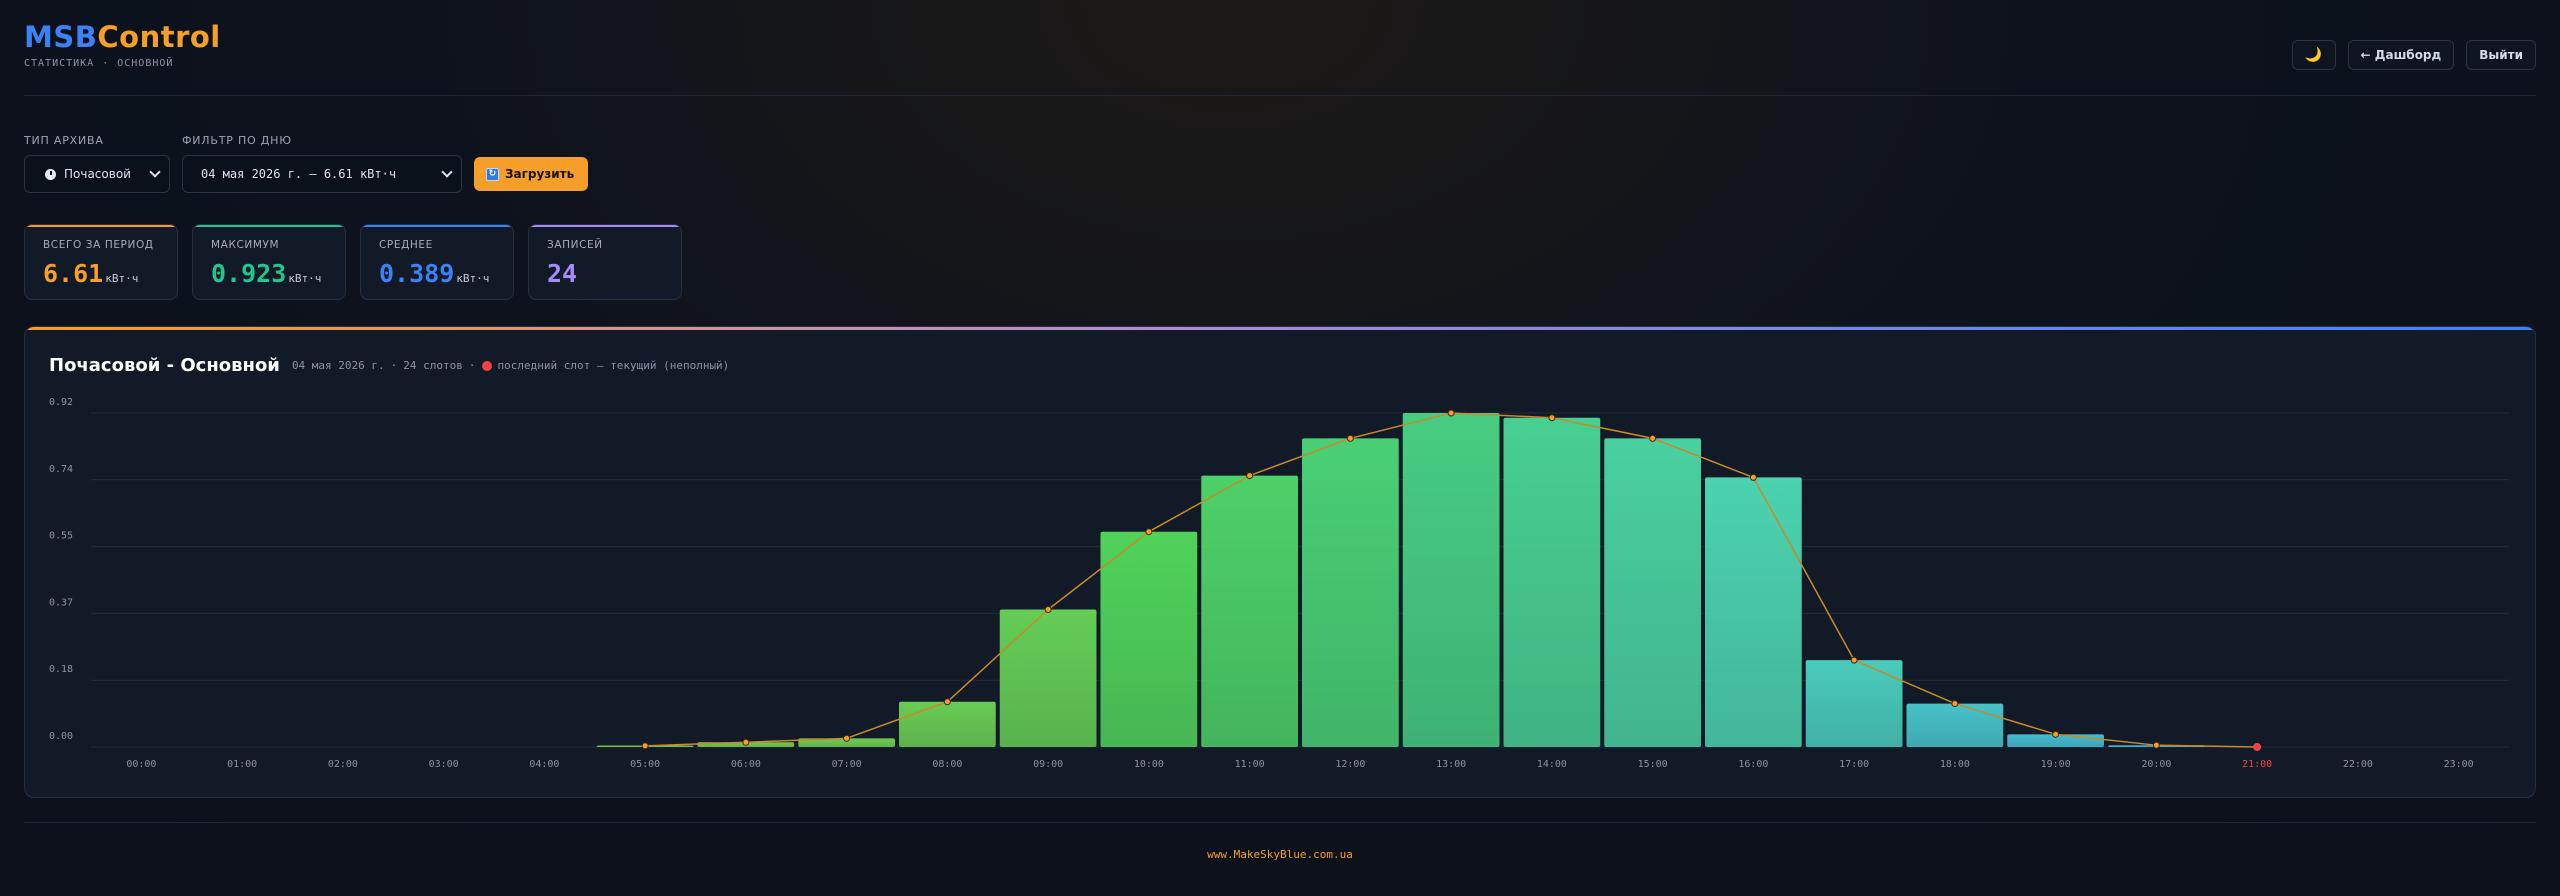  I want to click on archive-type-value: Почасовой, so click(97, 174).